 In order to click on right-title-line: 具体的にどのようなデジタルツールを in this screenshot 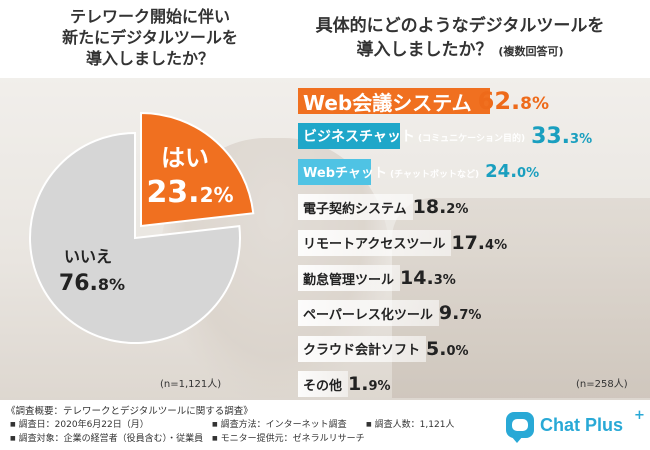, I will do `click(460, 26)`.